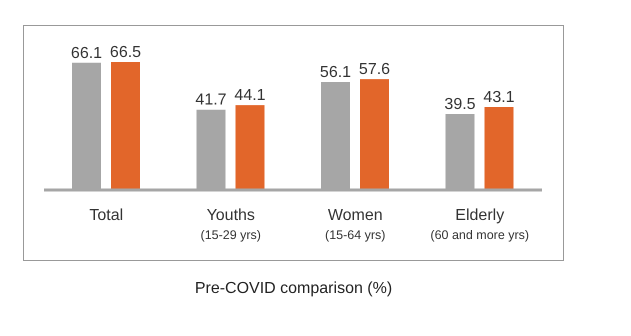 Image resolution: width=631 pixels, height=336 pixels. Describe the element at coordinates (374, 69) in the screenshot. I see `data-label: 57.6` at that location.